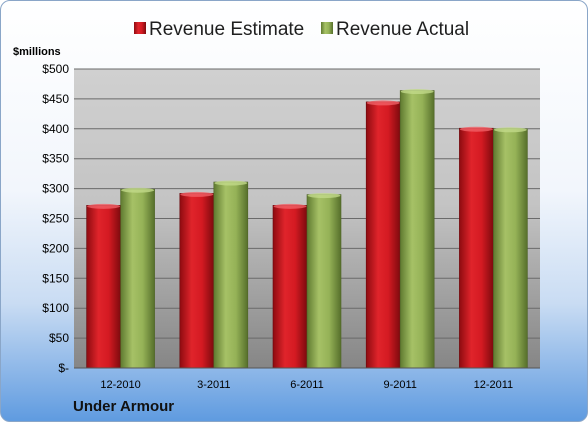 The width and height of the screenshot is (588, 422). I want to click on y-tick-label: $200, so click(55, 248).